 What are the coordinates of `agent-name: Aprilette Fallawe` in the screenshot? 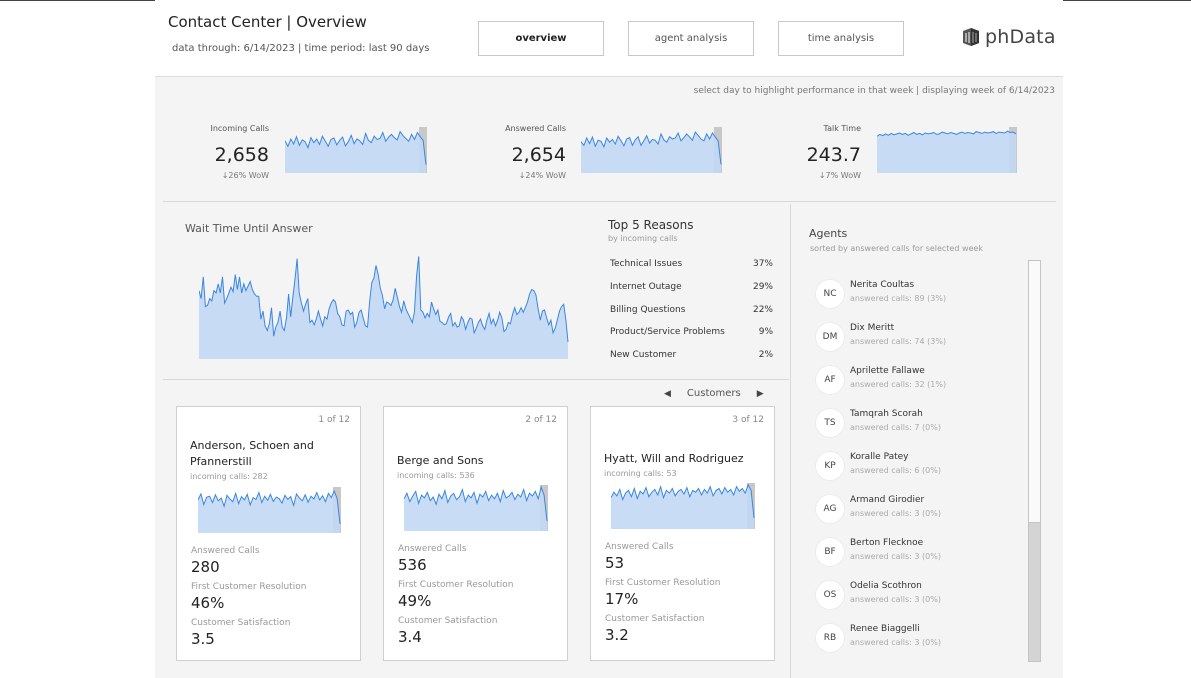 It's located at (887, 371).